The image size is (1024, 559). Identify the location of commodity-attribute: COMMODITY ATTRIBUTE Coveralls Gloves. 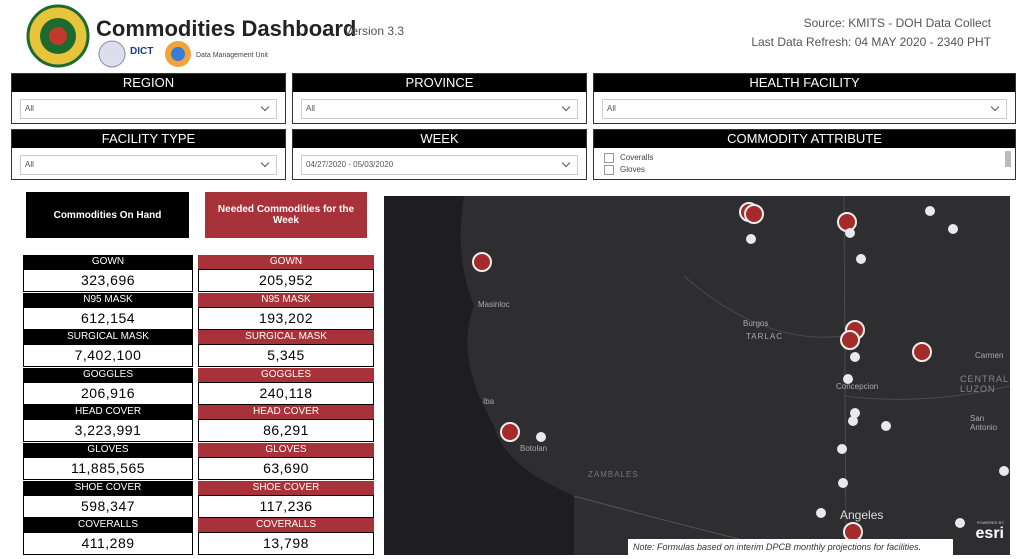
(804, 154).